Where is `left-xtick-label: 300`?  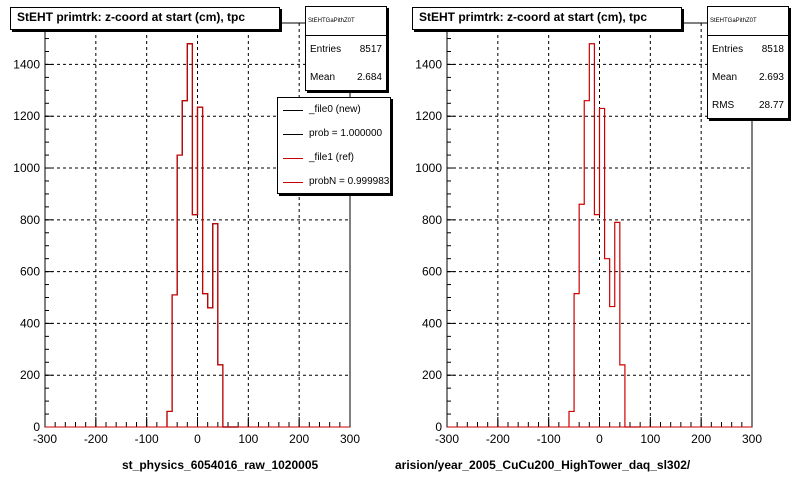
left-xtick-label: 300 is located at coordinates (350, 439).